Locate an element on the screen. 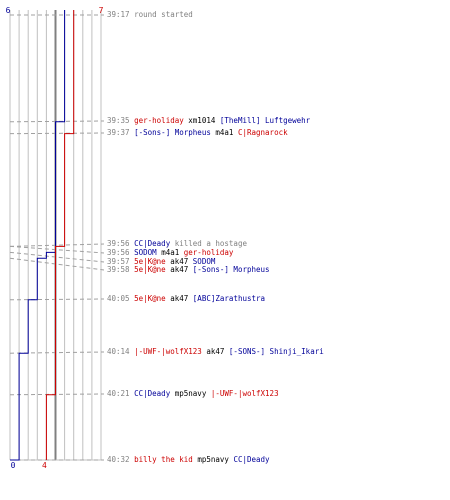  event-row: 40:21 CC|Deady mp5navy |-UWF-|wolfX123 is located at coordinates (193, 394).